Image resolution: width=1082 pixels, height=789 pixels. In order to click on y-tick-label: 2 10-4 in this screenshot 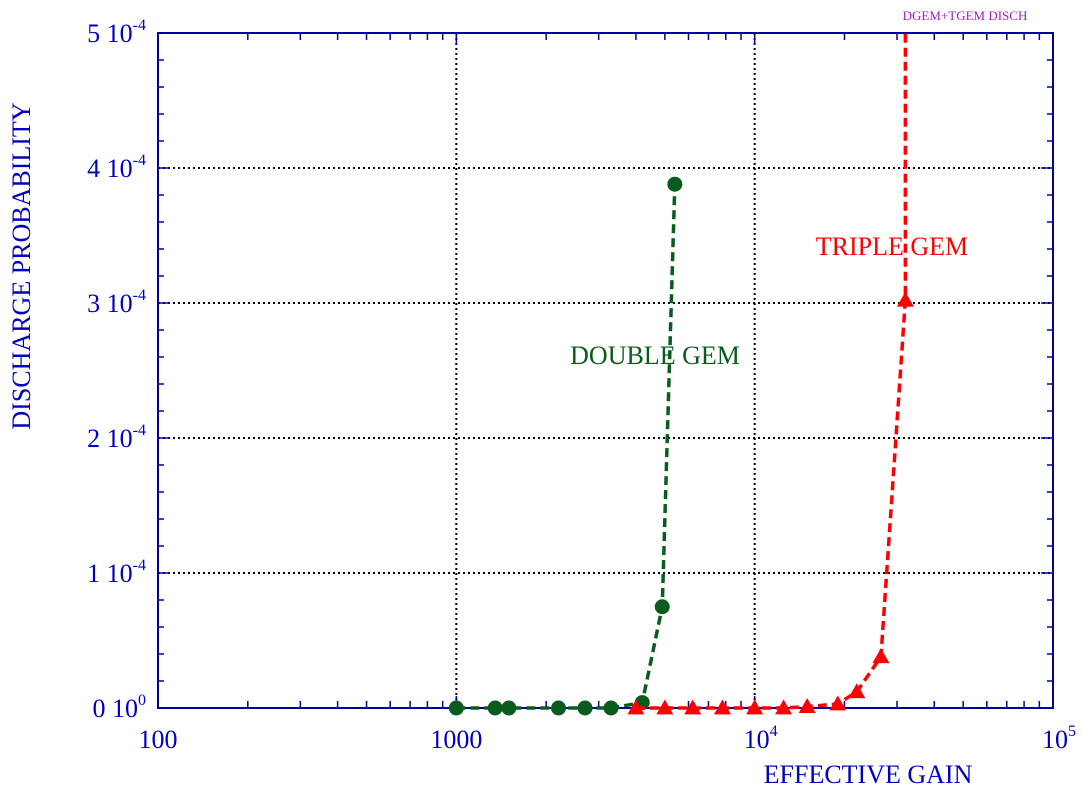, I will do `click(116, 437)`.